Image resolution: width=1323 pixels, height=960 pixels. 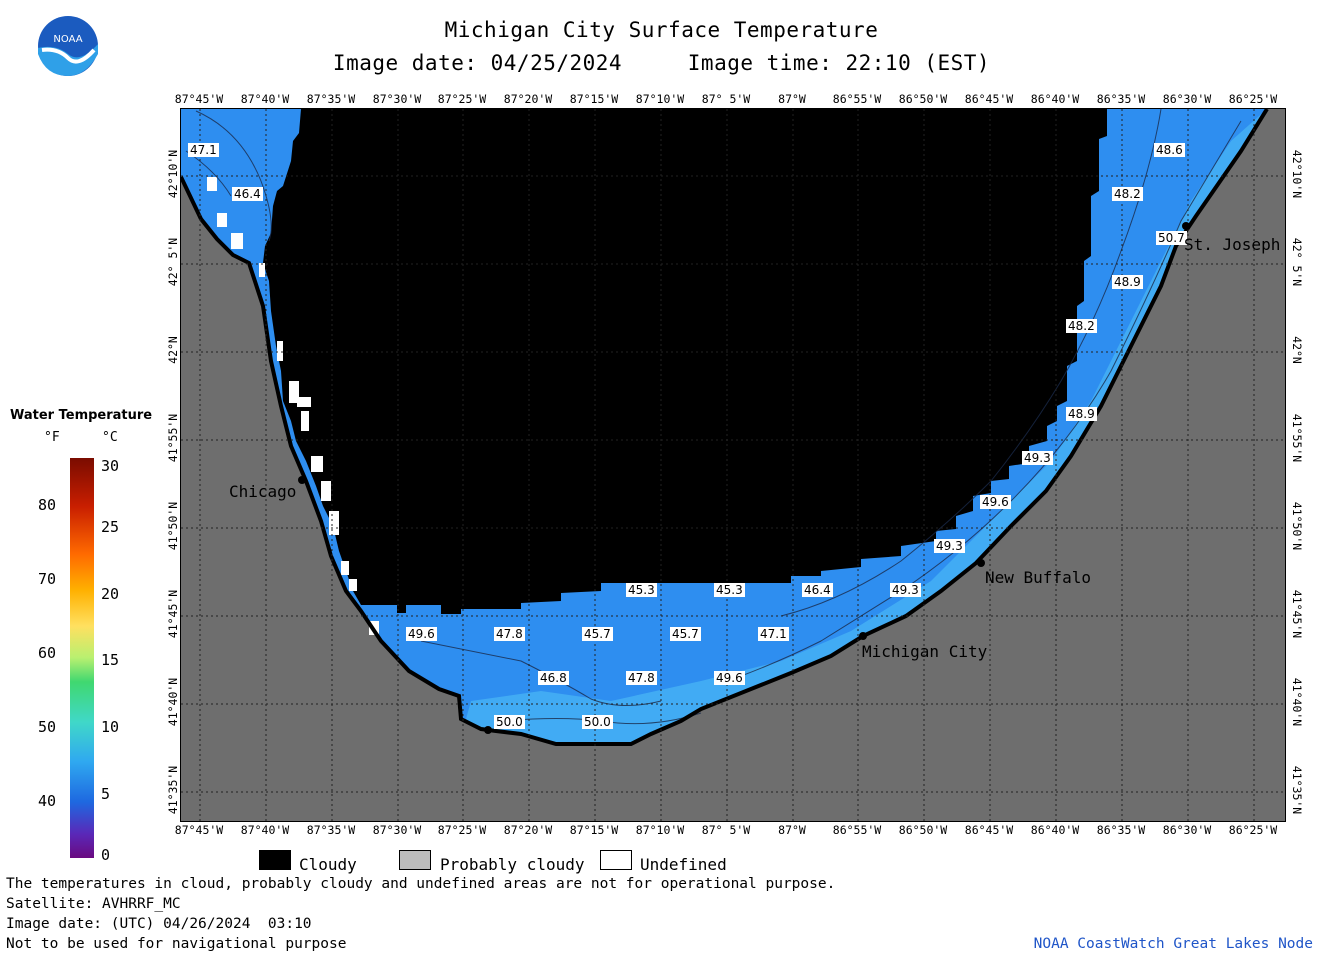 I want to click on temp-label: 46.8, so click(x=553, y=678).